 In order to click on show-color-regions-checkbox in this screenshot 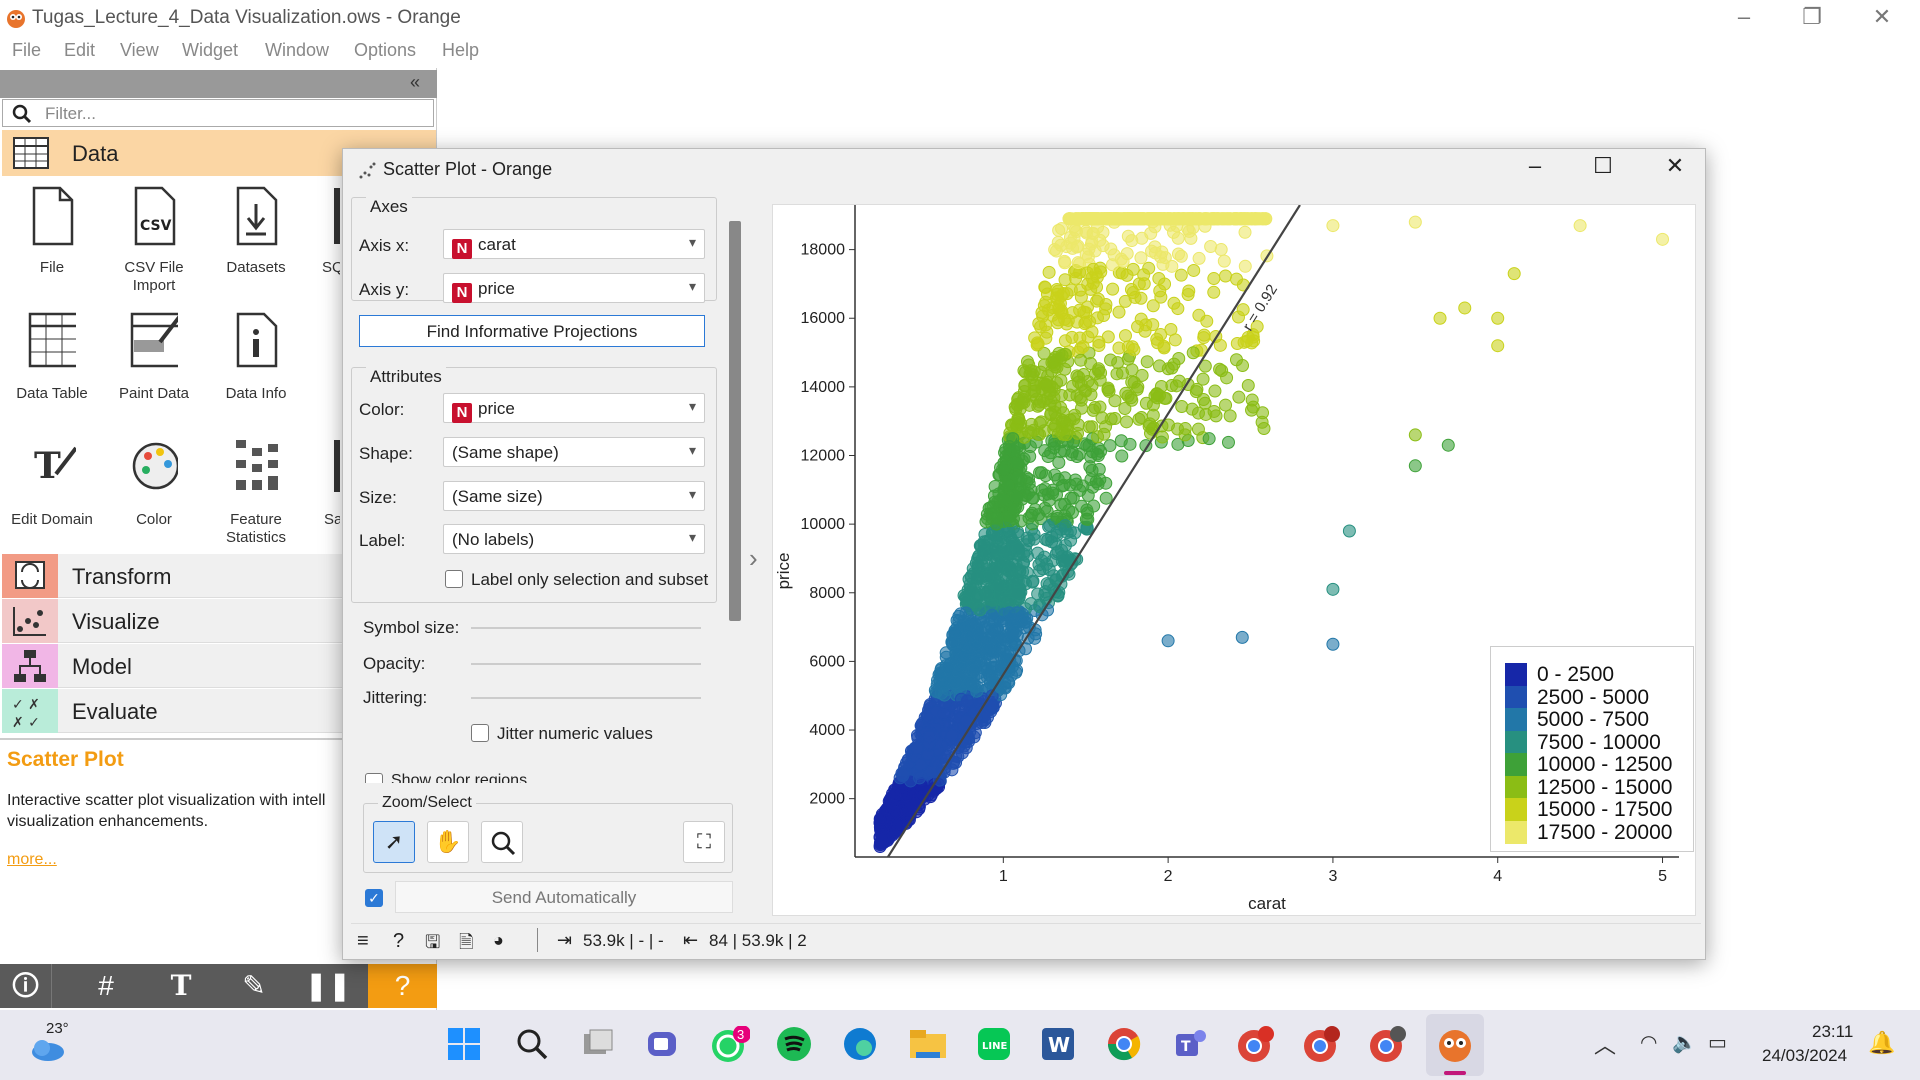, I will do `click(374, 778)`.